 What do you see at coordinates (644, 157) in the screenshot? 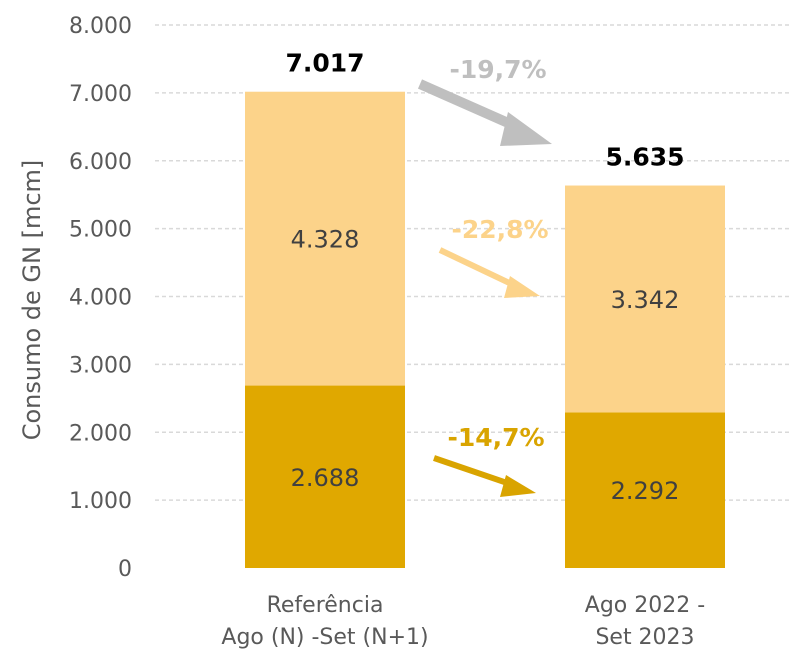
I see `total-value-label: 5.635` at bounding box center [644, 157].